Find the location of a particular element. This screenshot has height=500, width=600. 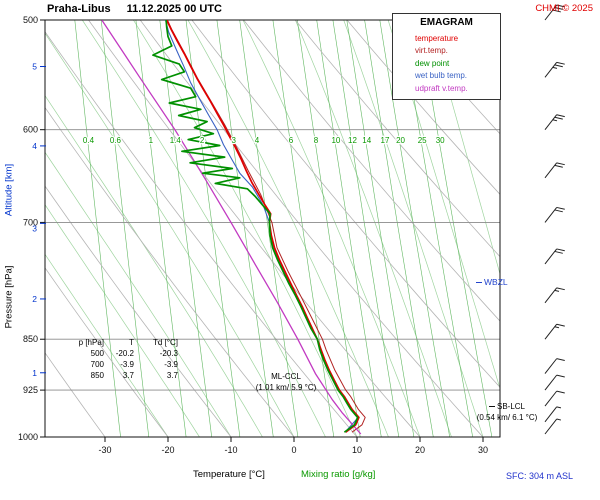

pressure-tick-label: 700 is located at coordinates (30, 222).